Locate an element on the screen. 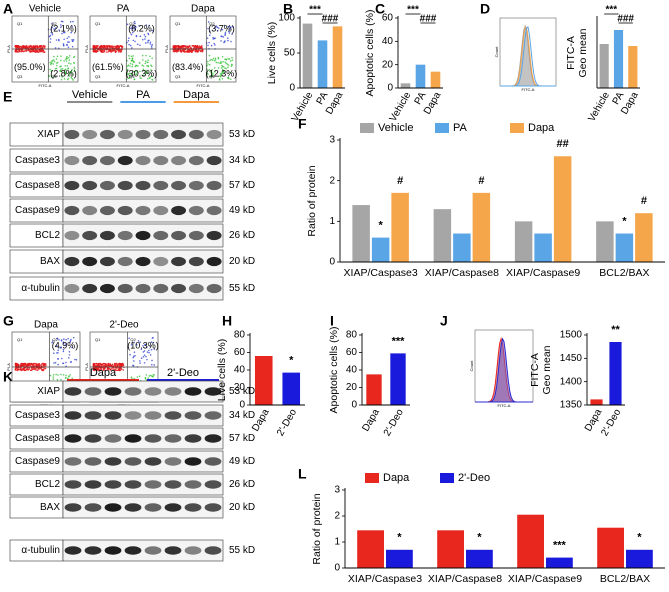 This screenshot has width=669, height=592. y-tick-label: 1350 is located at coordinates (571, 405).